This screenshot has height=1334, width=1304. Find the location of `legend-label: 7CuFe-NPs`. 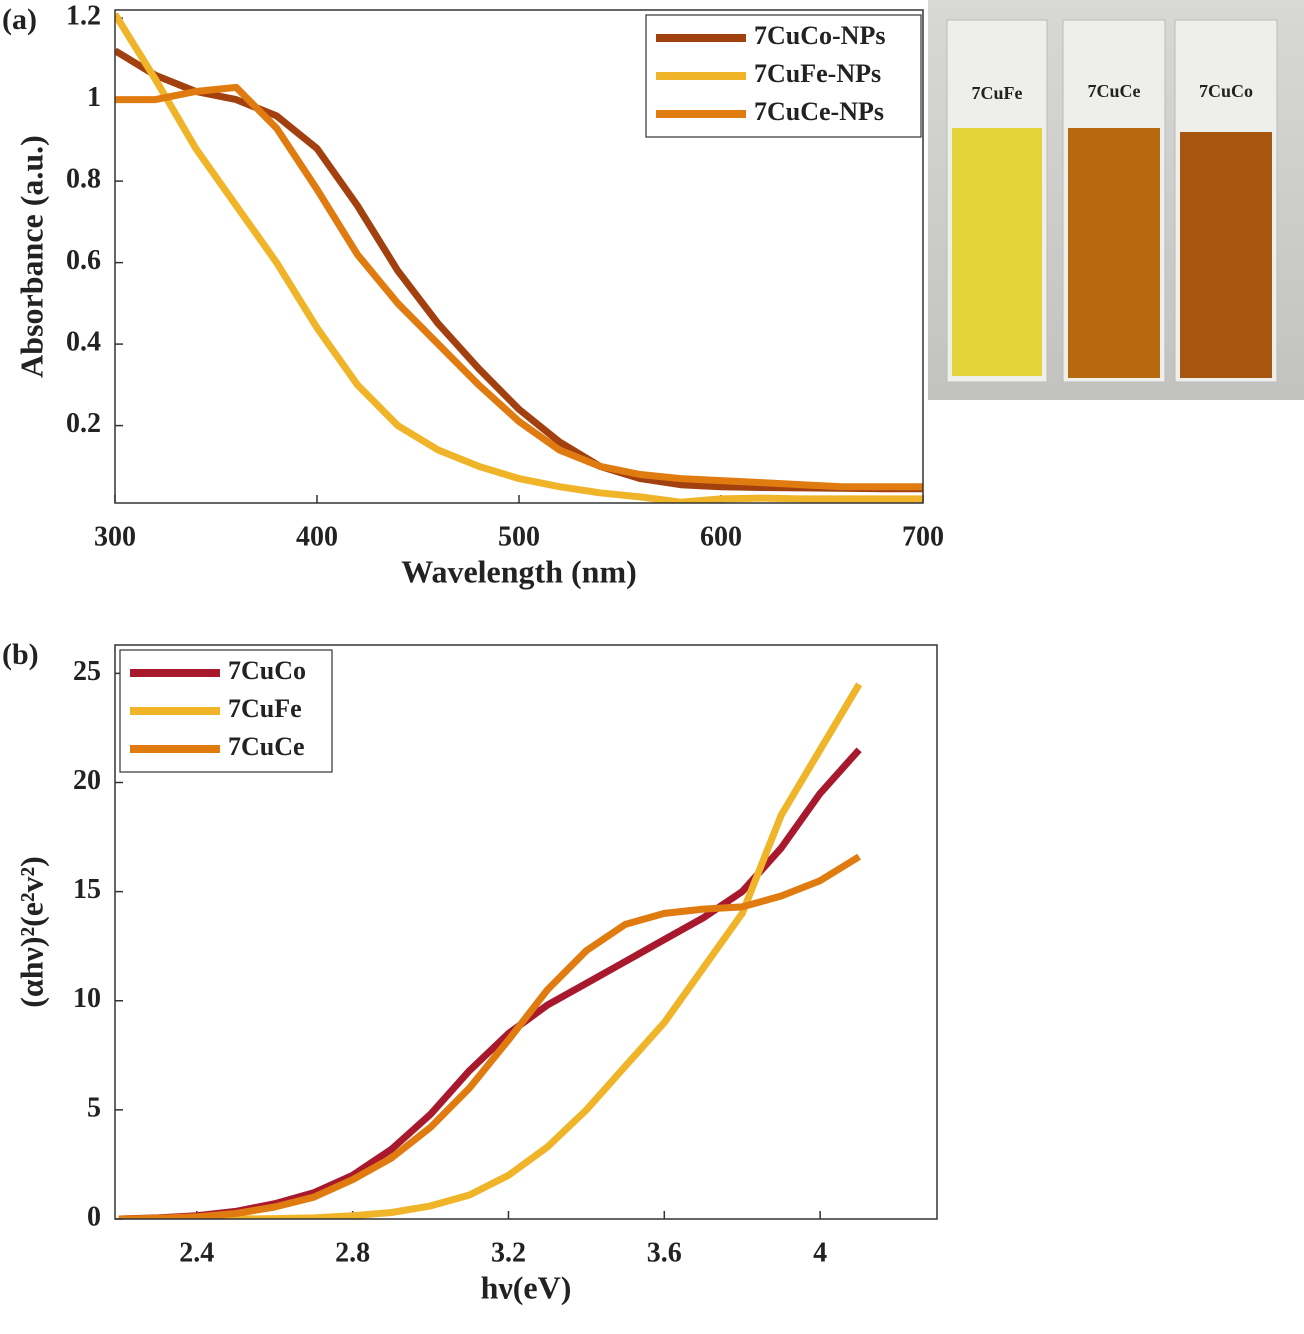

legend-label: 7CuFe-NPs is located at coordinates (817, 73).